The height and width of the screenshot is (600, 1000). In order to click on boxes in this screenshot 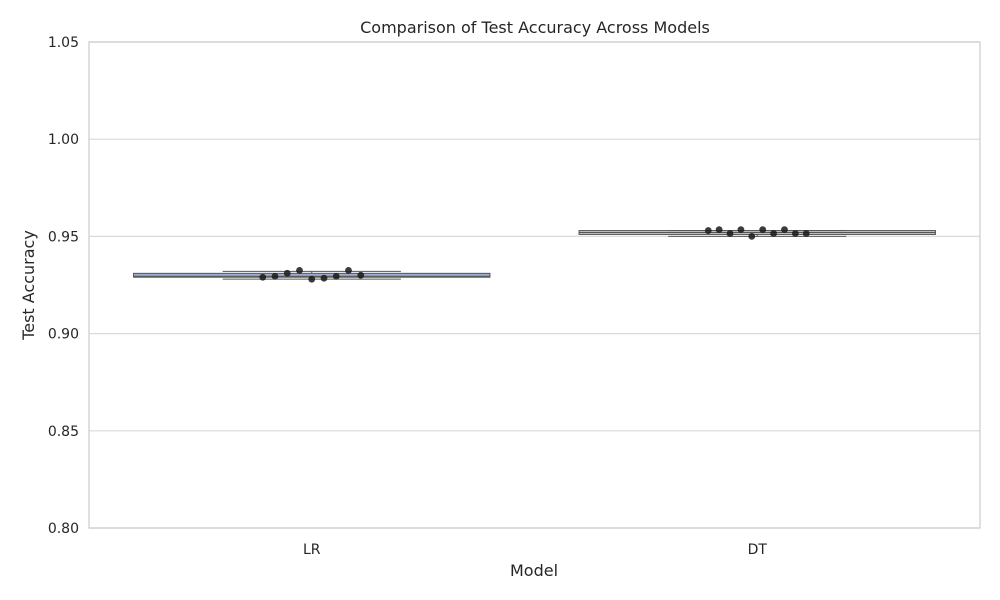, I will do `click(534, 255)`.